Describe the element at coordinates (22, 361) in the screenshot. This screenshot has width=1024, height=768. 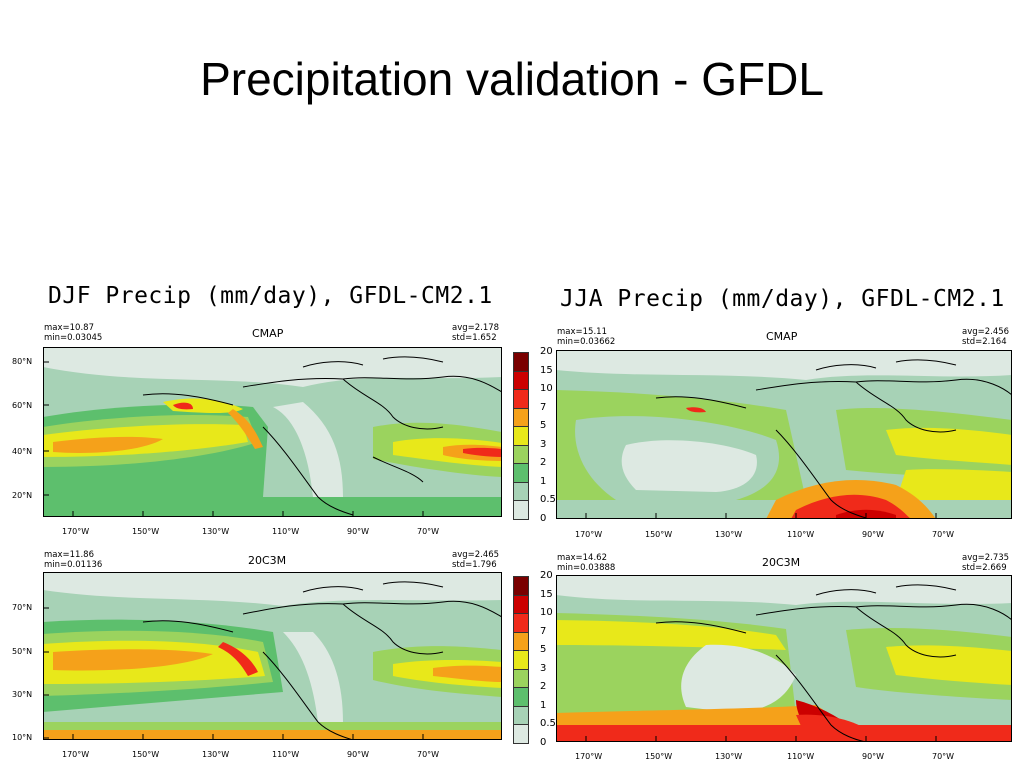
I see `lat-label: 80°N` at that location.